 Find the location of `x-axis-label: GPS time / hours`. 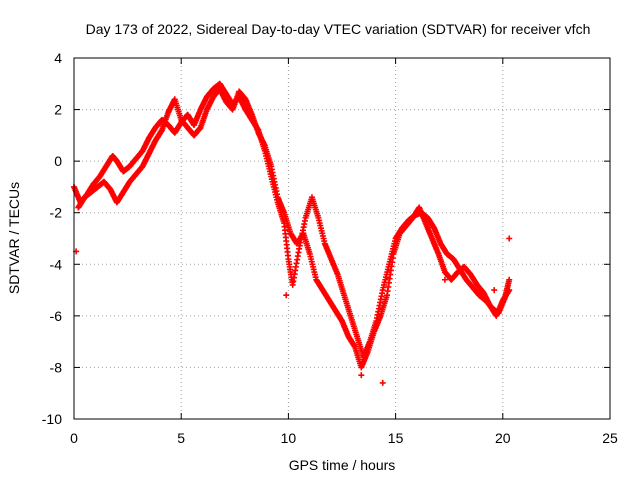

x-axis-label: GPS time / hours is located at coordinates (342, 465).